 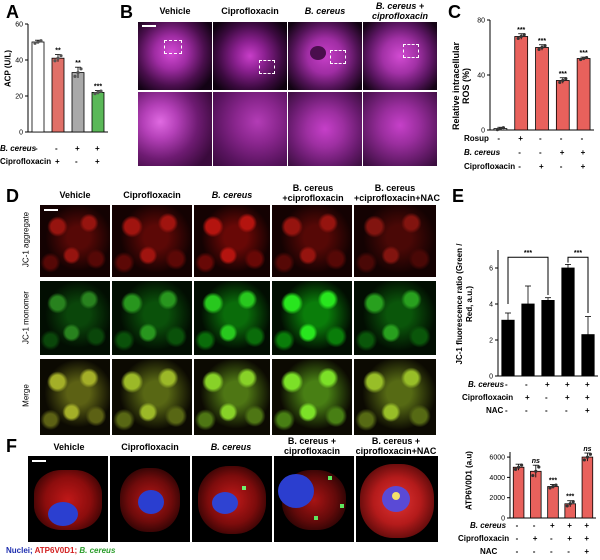 I want to click on panel-f-image-cipro, so click(x=150, y=499).